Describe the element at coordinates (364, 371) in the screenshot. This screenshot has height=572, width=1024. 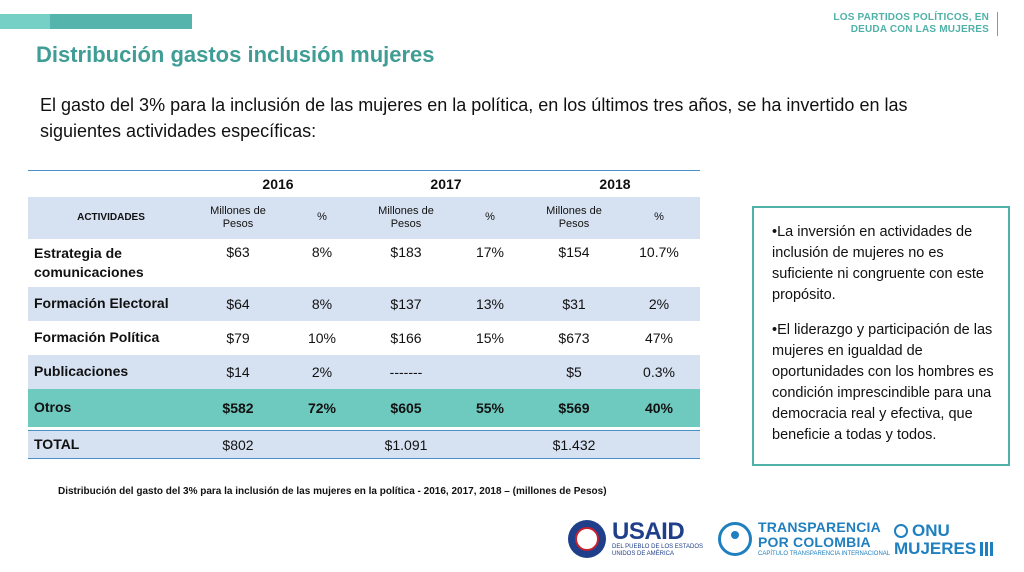
I see `table-row: Publicaciones $14 2% ------- $5 0.3%` at that location.